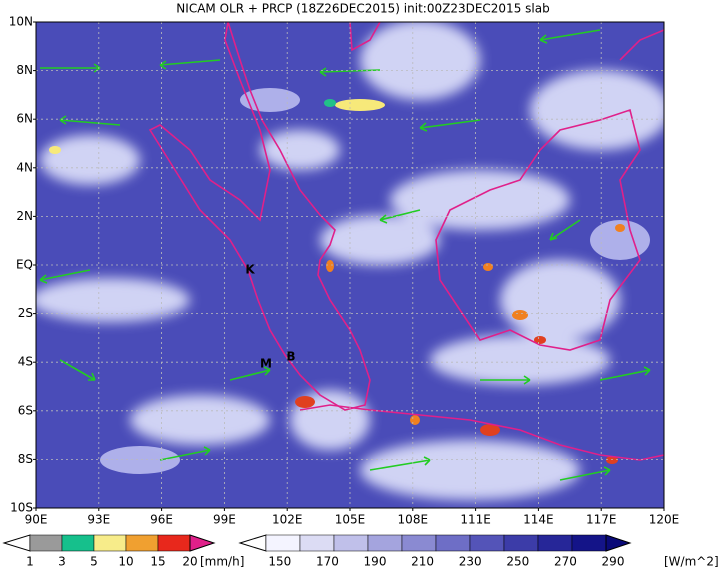  I want to click on lon-label: 102E, so click(287, 520).